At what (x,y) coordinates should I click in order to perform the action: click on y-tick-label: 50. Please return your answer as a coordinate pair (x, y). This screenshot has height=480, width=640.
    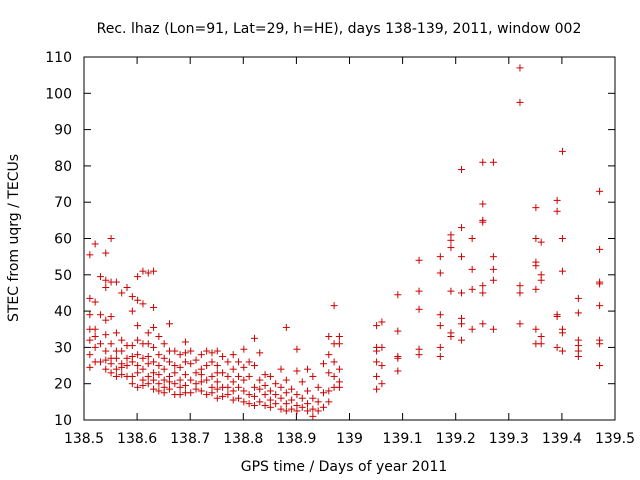
    Looking at the image, I should click on (63, 276).